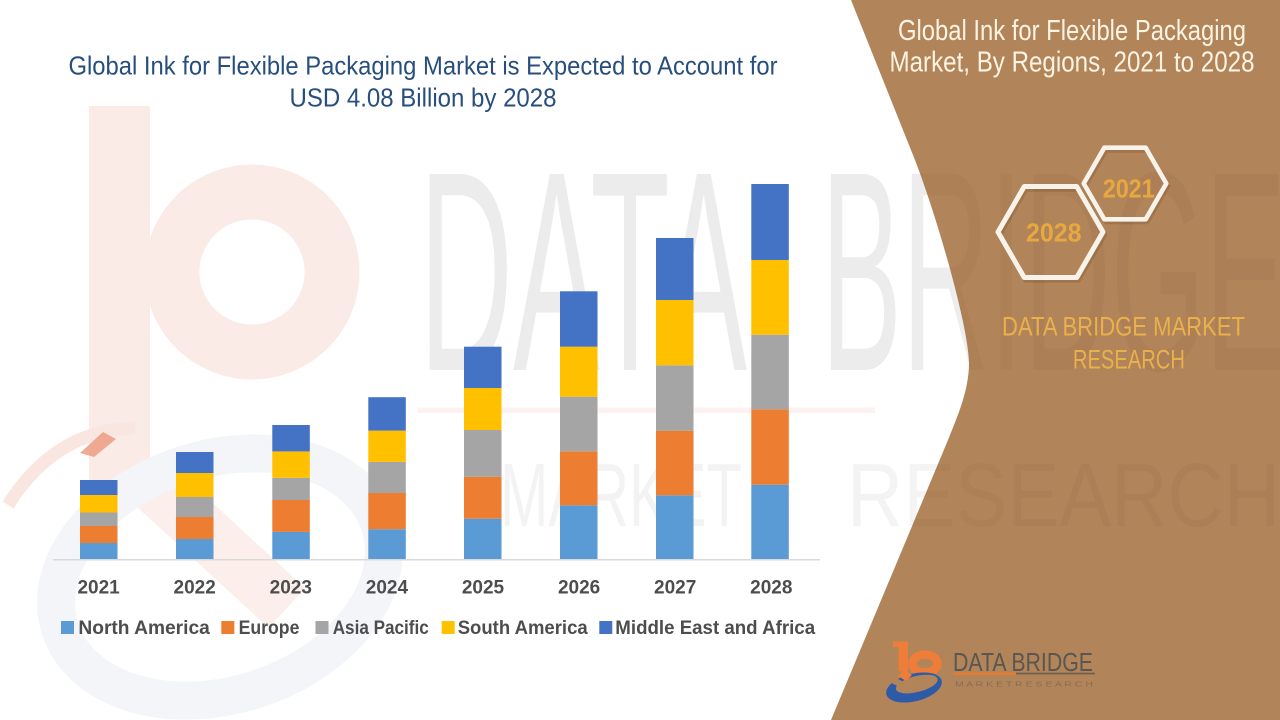  Describe the element at coordinates (381, 628) in the screenshot. I see `svg-text: Asia Pacific` at that location.